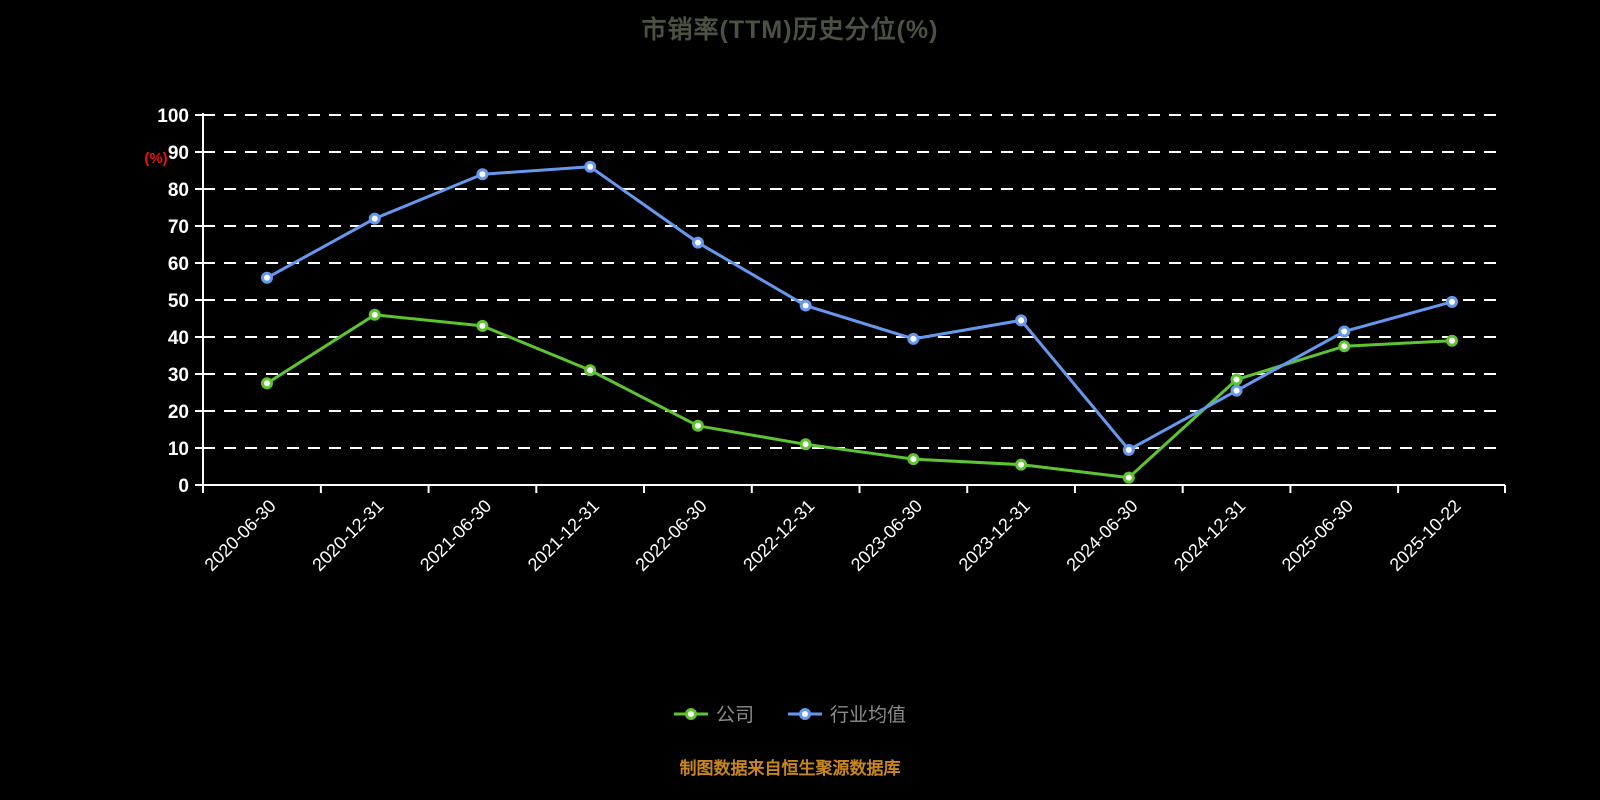 The height and width of the screenshot is (800, 1600). What do you see at coordinates (868, 715) in the screenshot?
I see `legend-label-industry-average: 行业均值` at bounding box center [868, 715].